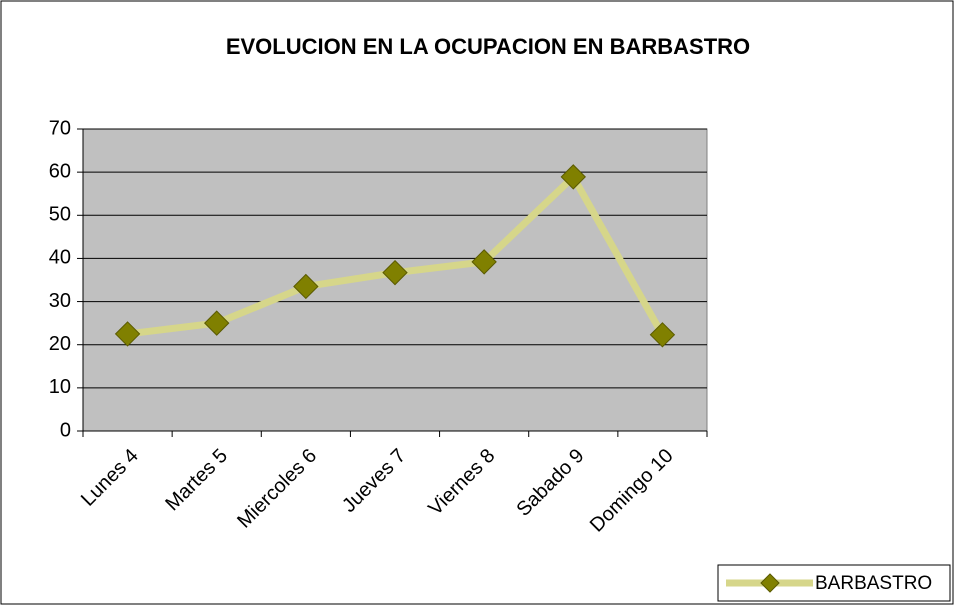  Describe the element at coordinates (873, 583) in the screenshot. I see `legend-label: BARBASTRO` at that location.